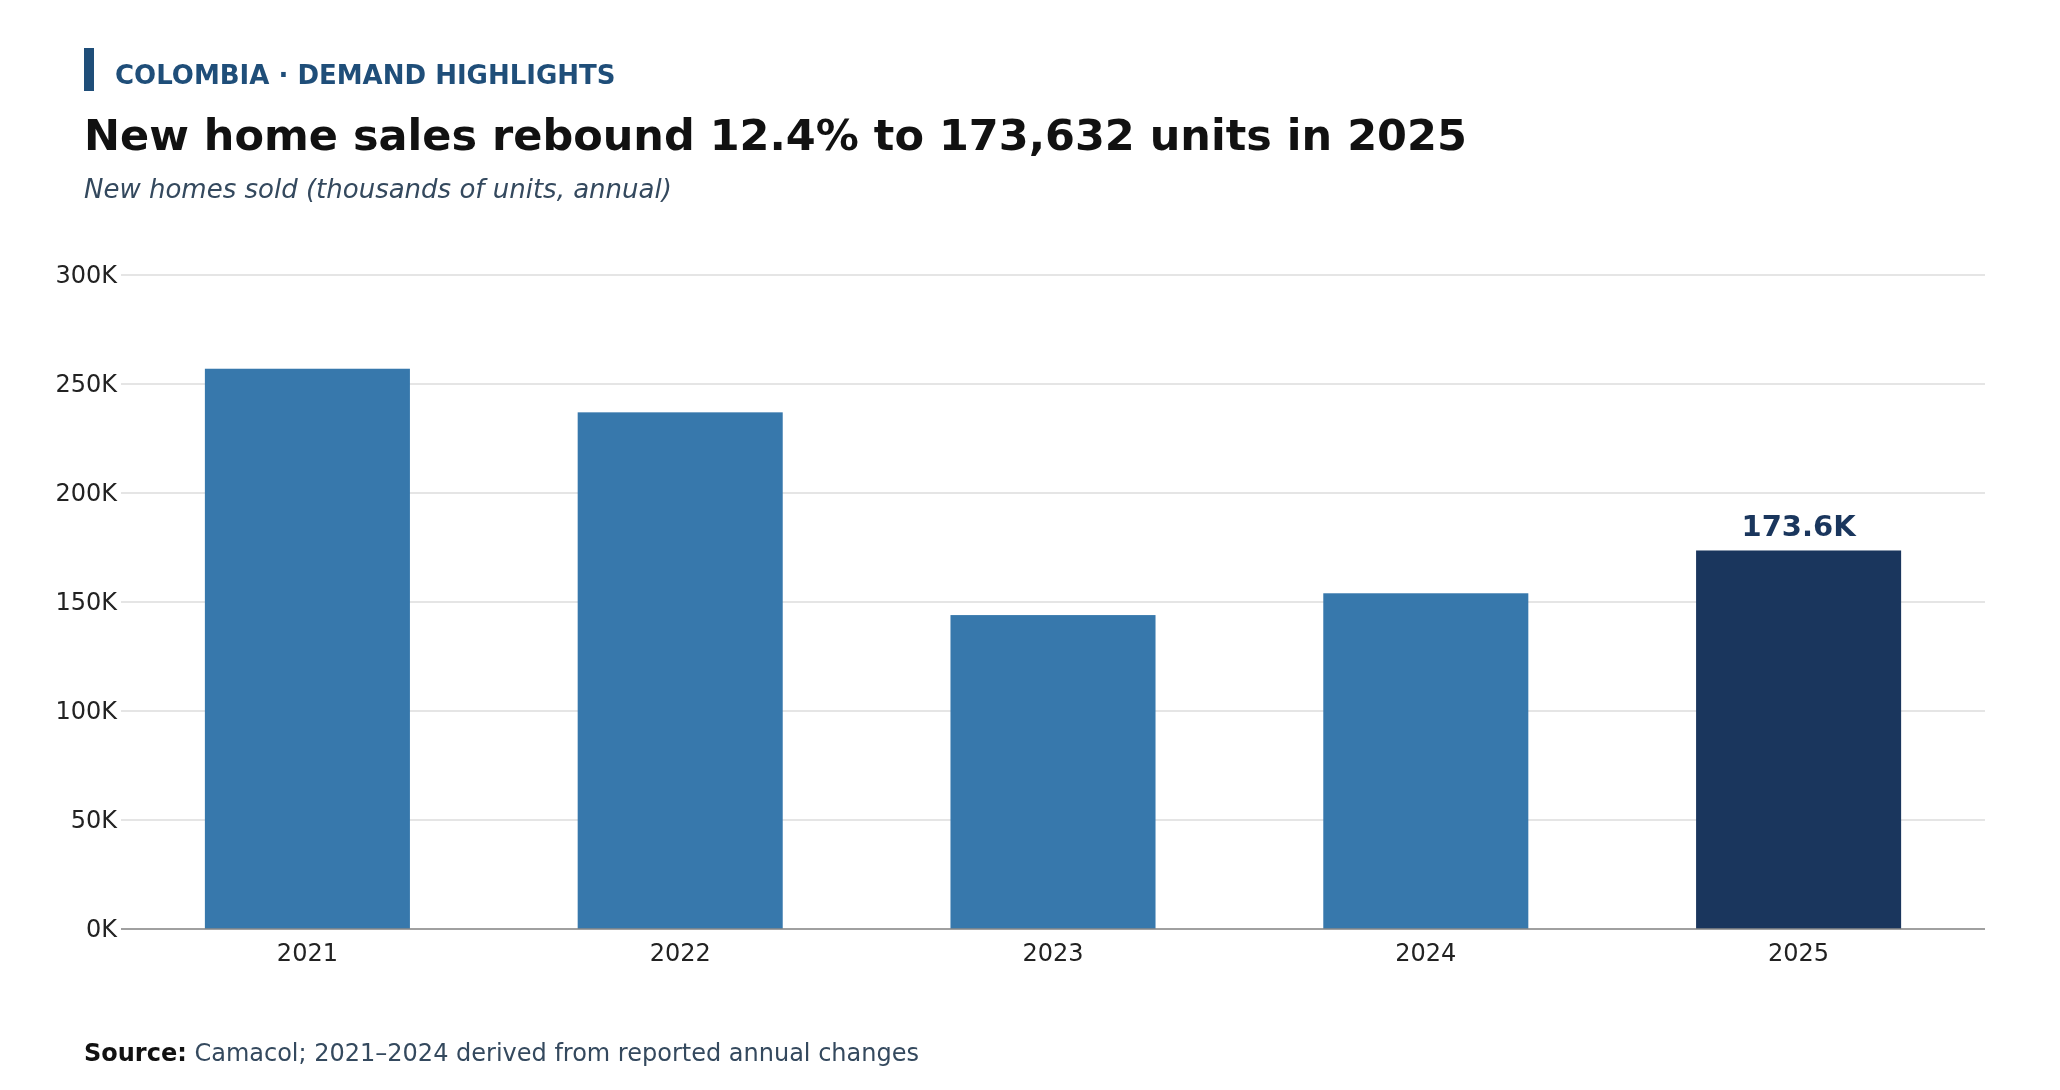 This screenshot has height=1090, width=2060. Describe the element at coordinates (680, 953) in the screenshot. I see `x-tick-label: 2022` at that location.